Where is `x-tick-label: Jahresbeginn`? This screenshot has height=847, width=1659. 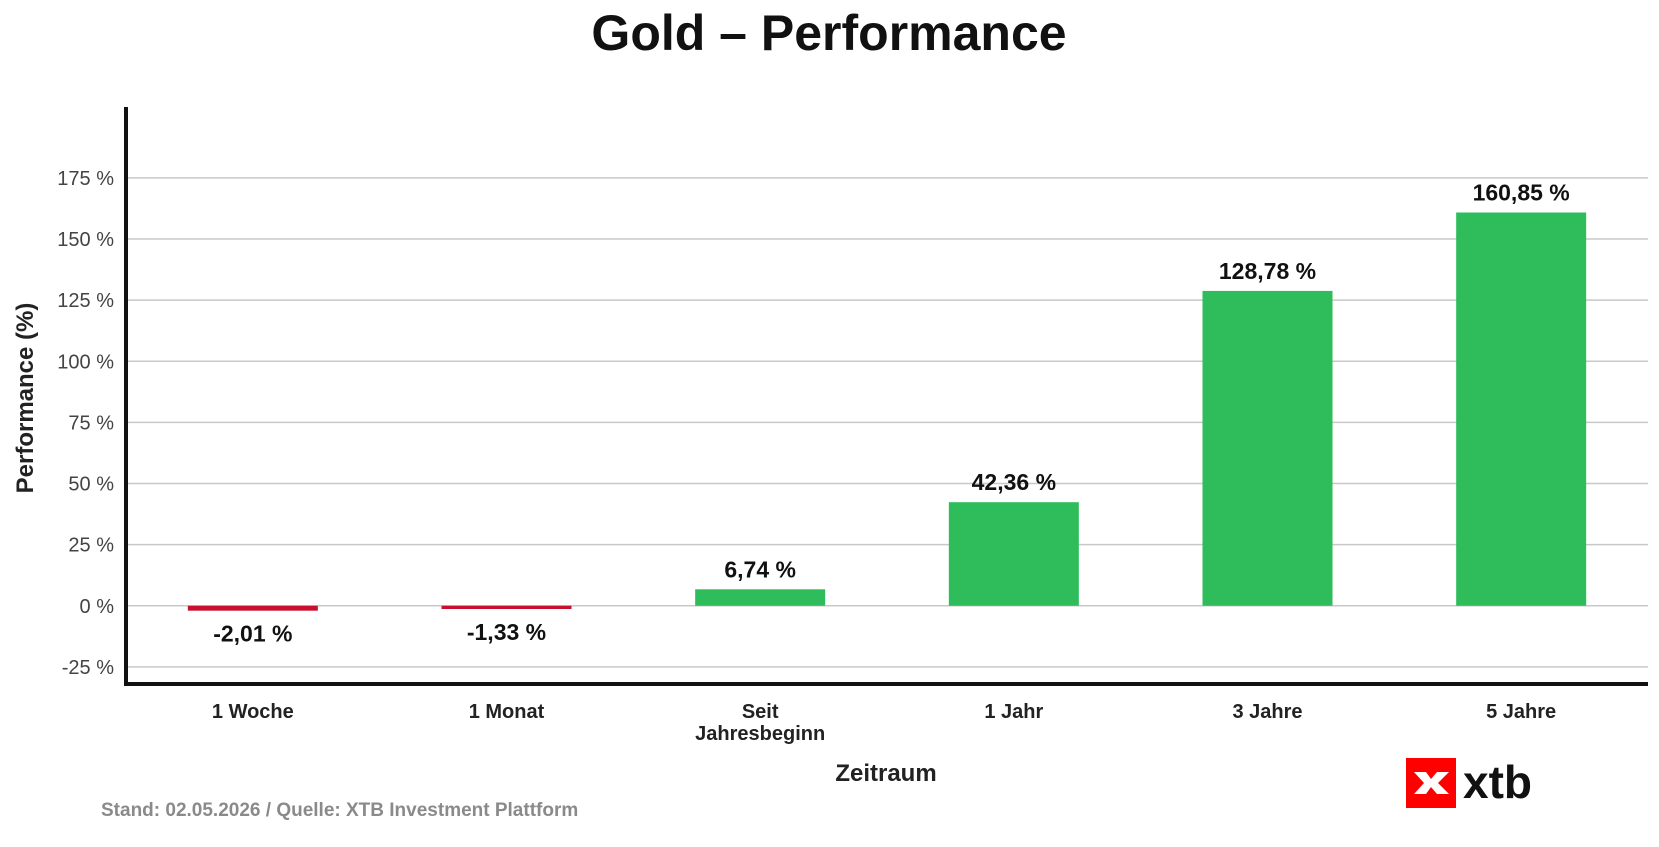
x-tick-label: Jahresbeginn is located at coordinates (760, 734).